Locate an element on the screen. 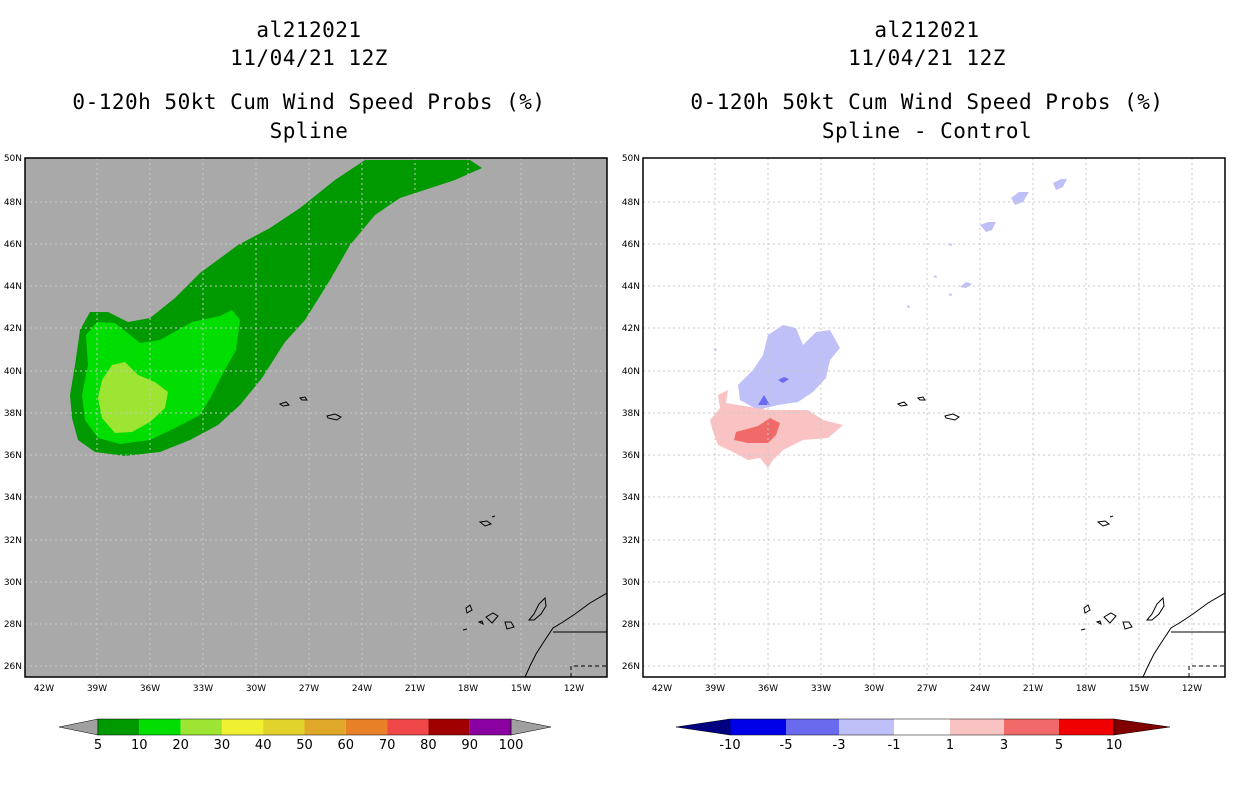 Image resolution: width=1236 pixels, height=800 pixels. colorbar-label: 70 is located at coordinates (387, 745).